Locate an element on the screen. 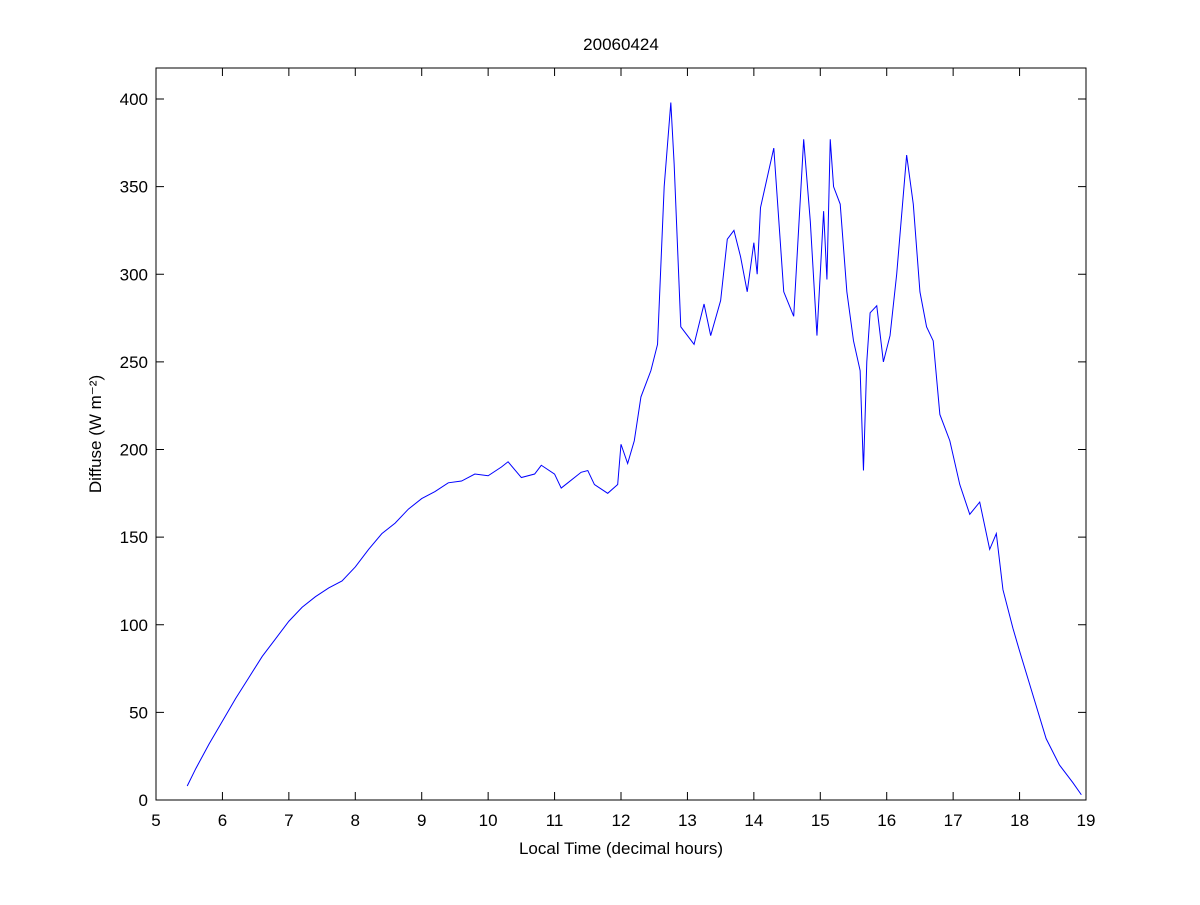 This screenshot has height=905, width=1200. x-axis-label: Local Time (decimal hours) is located at coordinates (621, 848).